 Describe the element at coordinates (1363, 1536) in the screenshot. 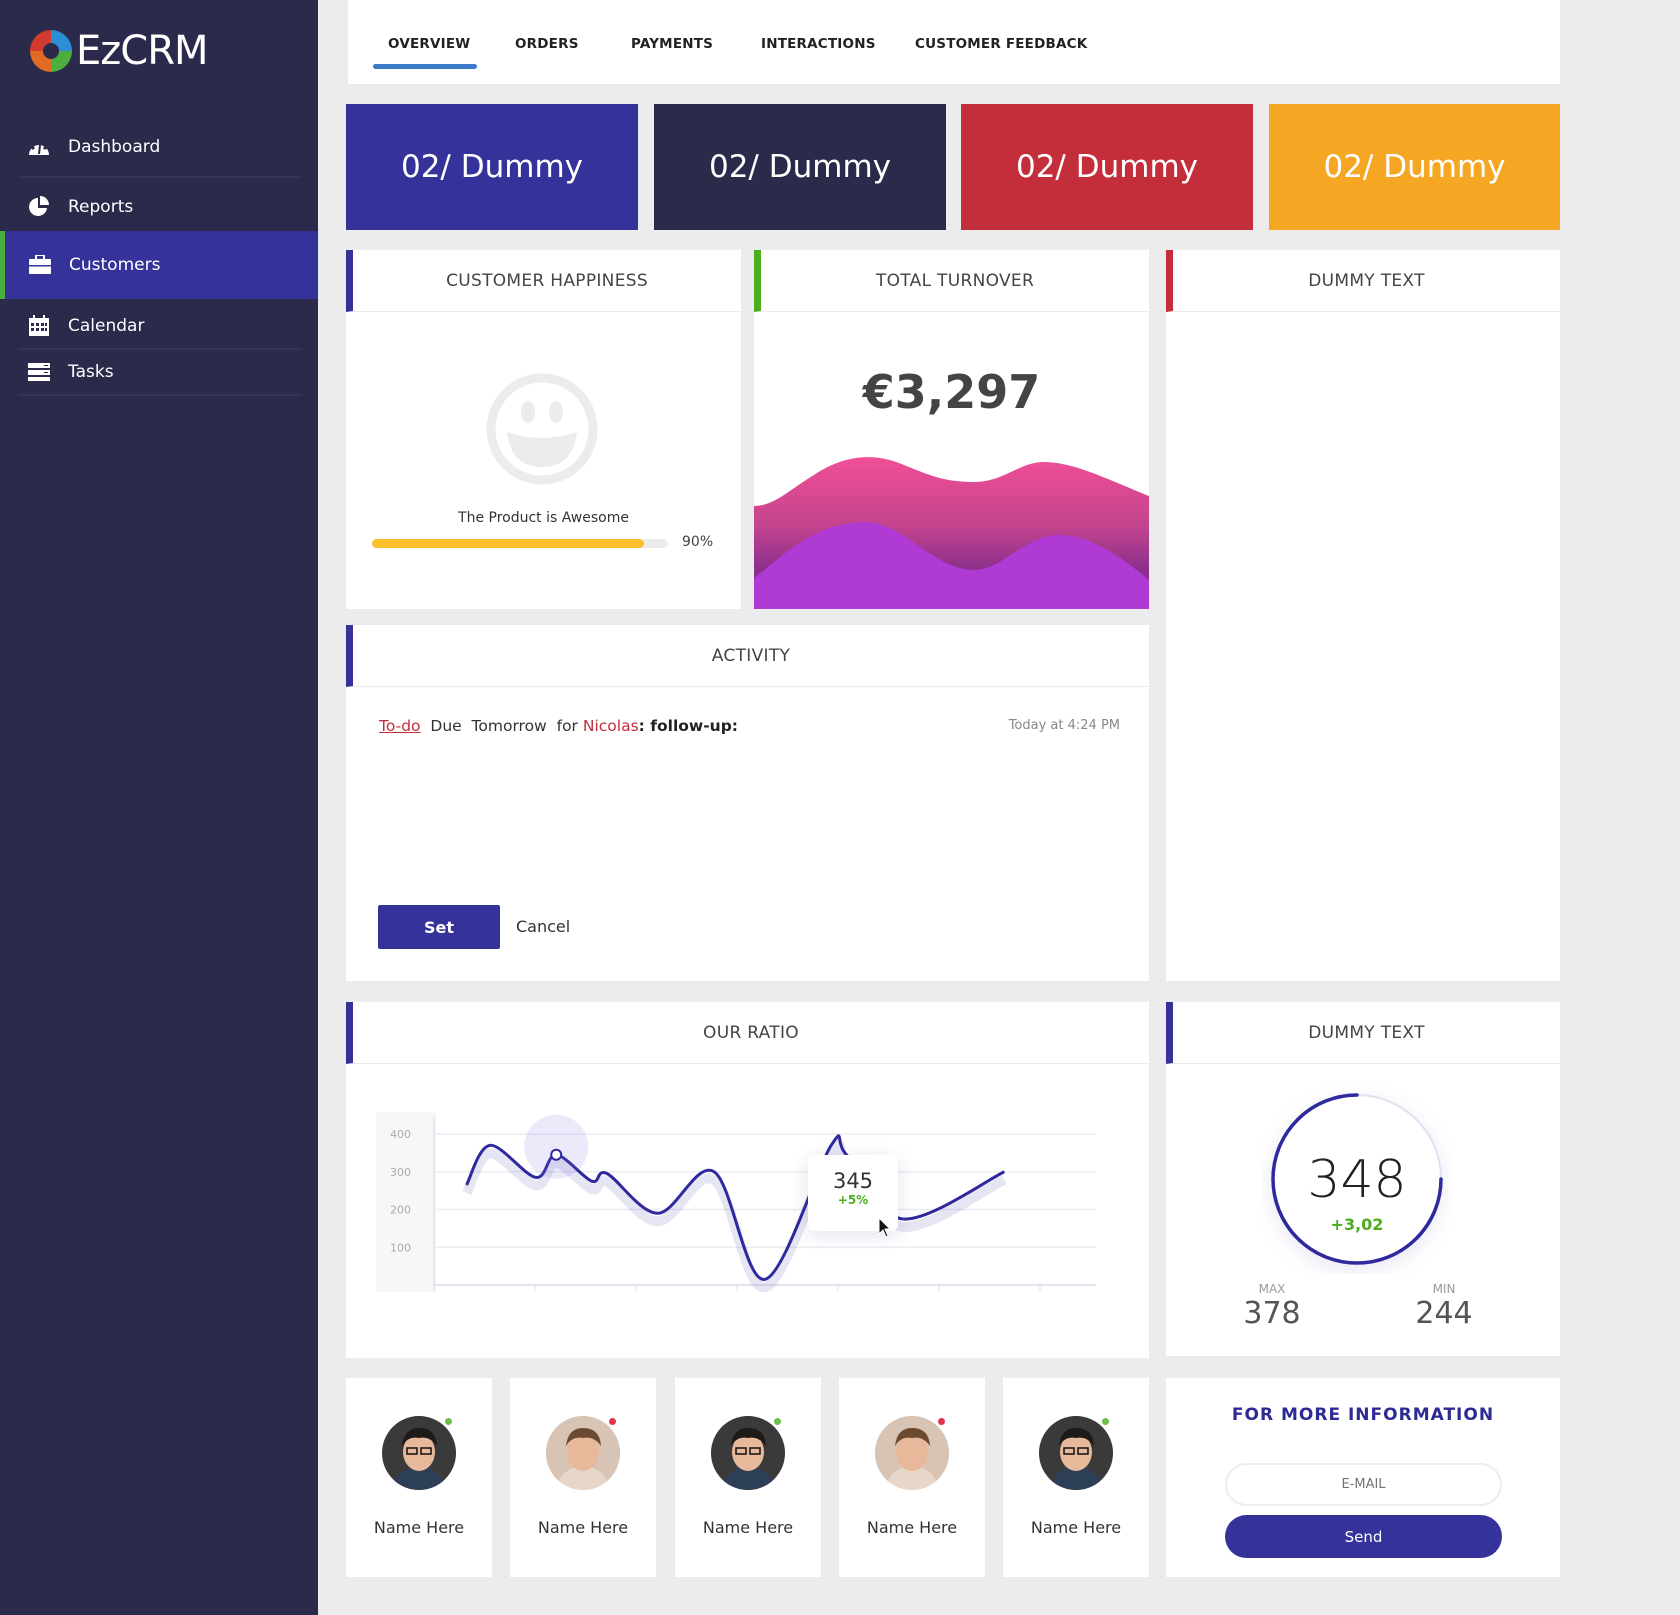

I see `send-button: Send` at that location.